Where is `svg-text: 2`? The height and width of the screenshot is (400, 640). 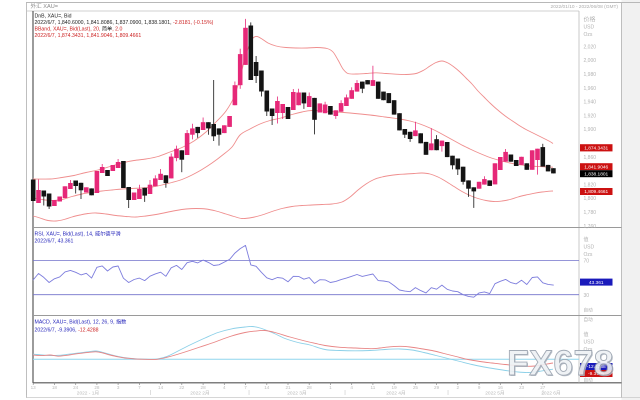 svg-text: 2 is located at coordinates (458, 387).